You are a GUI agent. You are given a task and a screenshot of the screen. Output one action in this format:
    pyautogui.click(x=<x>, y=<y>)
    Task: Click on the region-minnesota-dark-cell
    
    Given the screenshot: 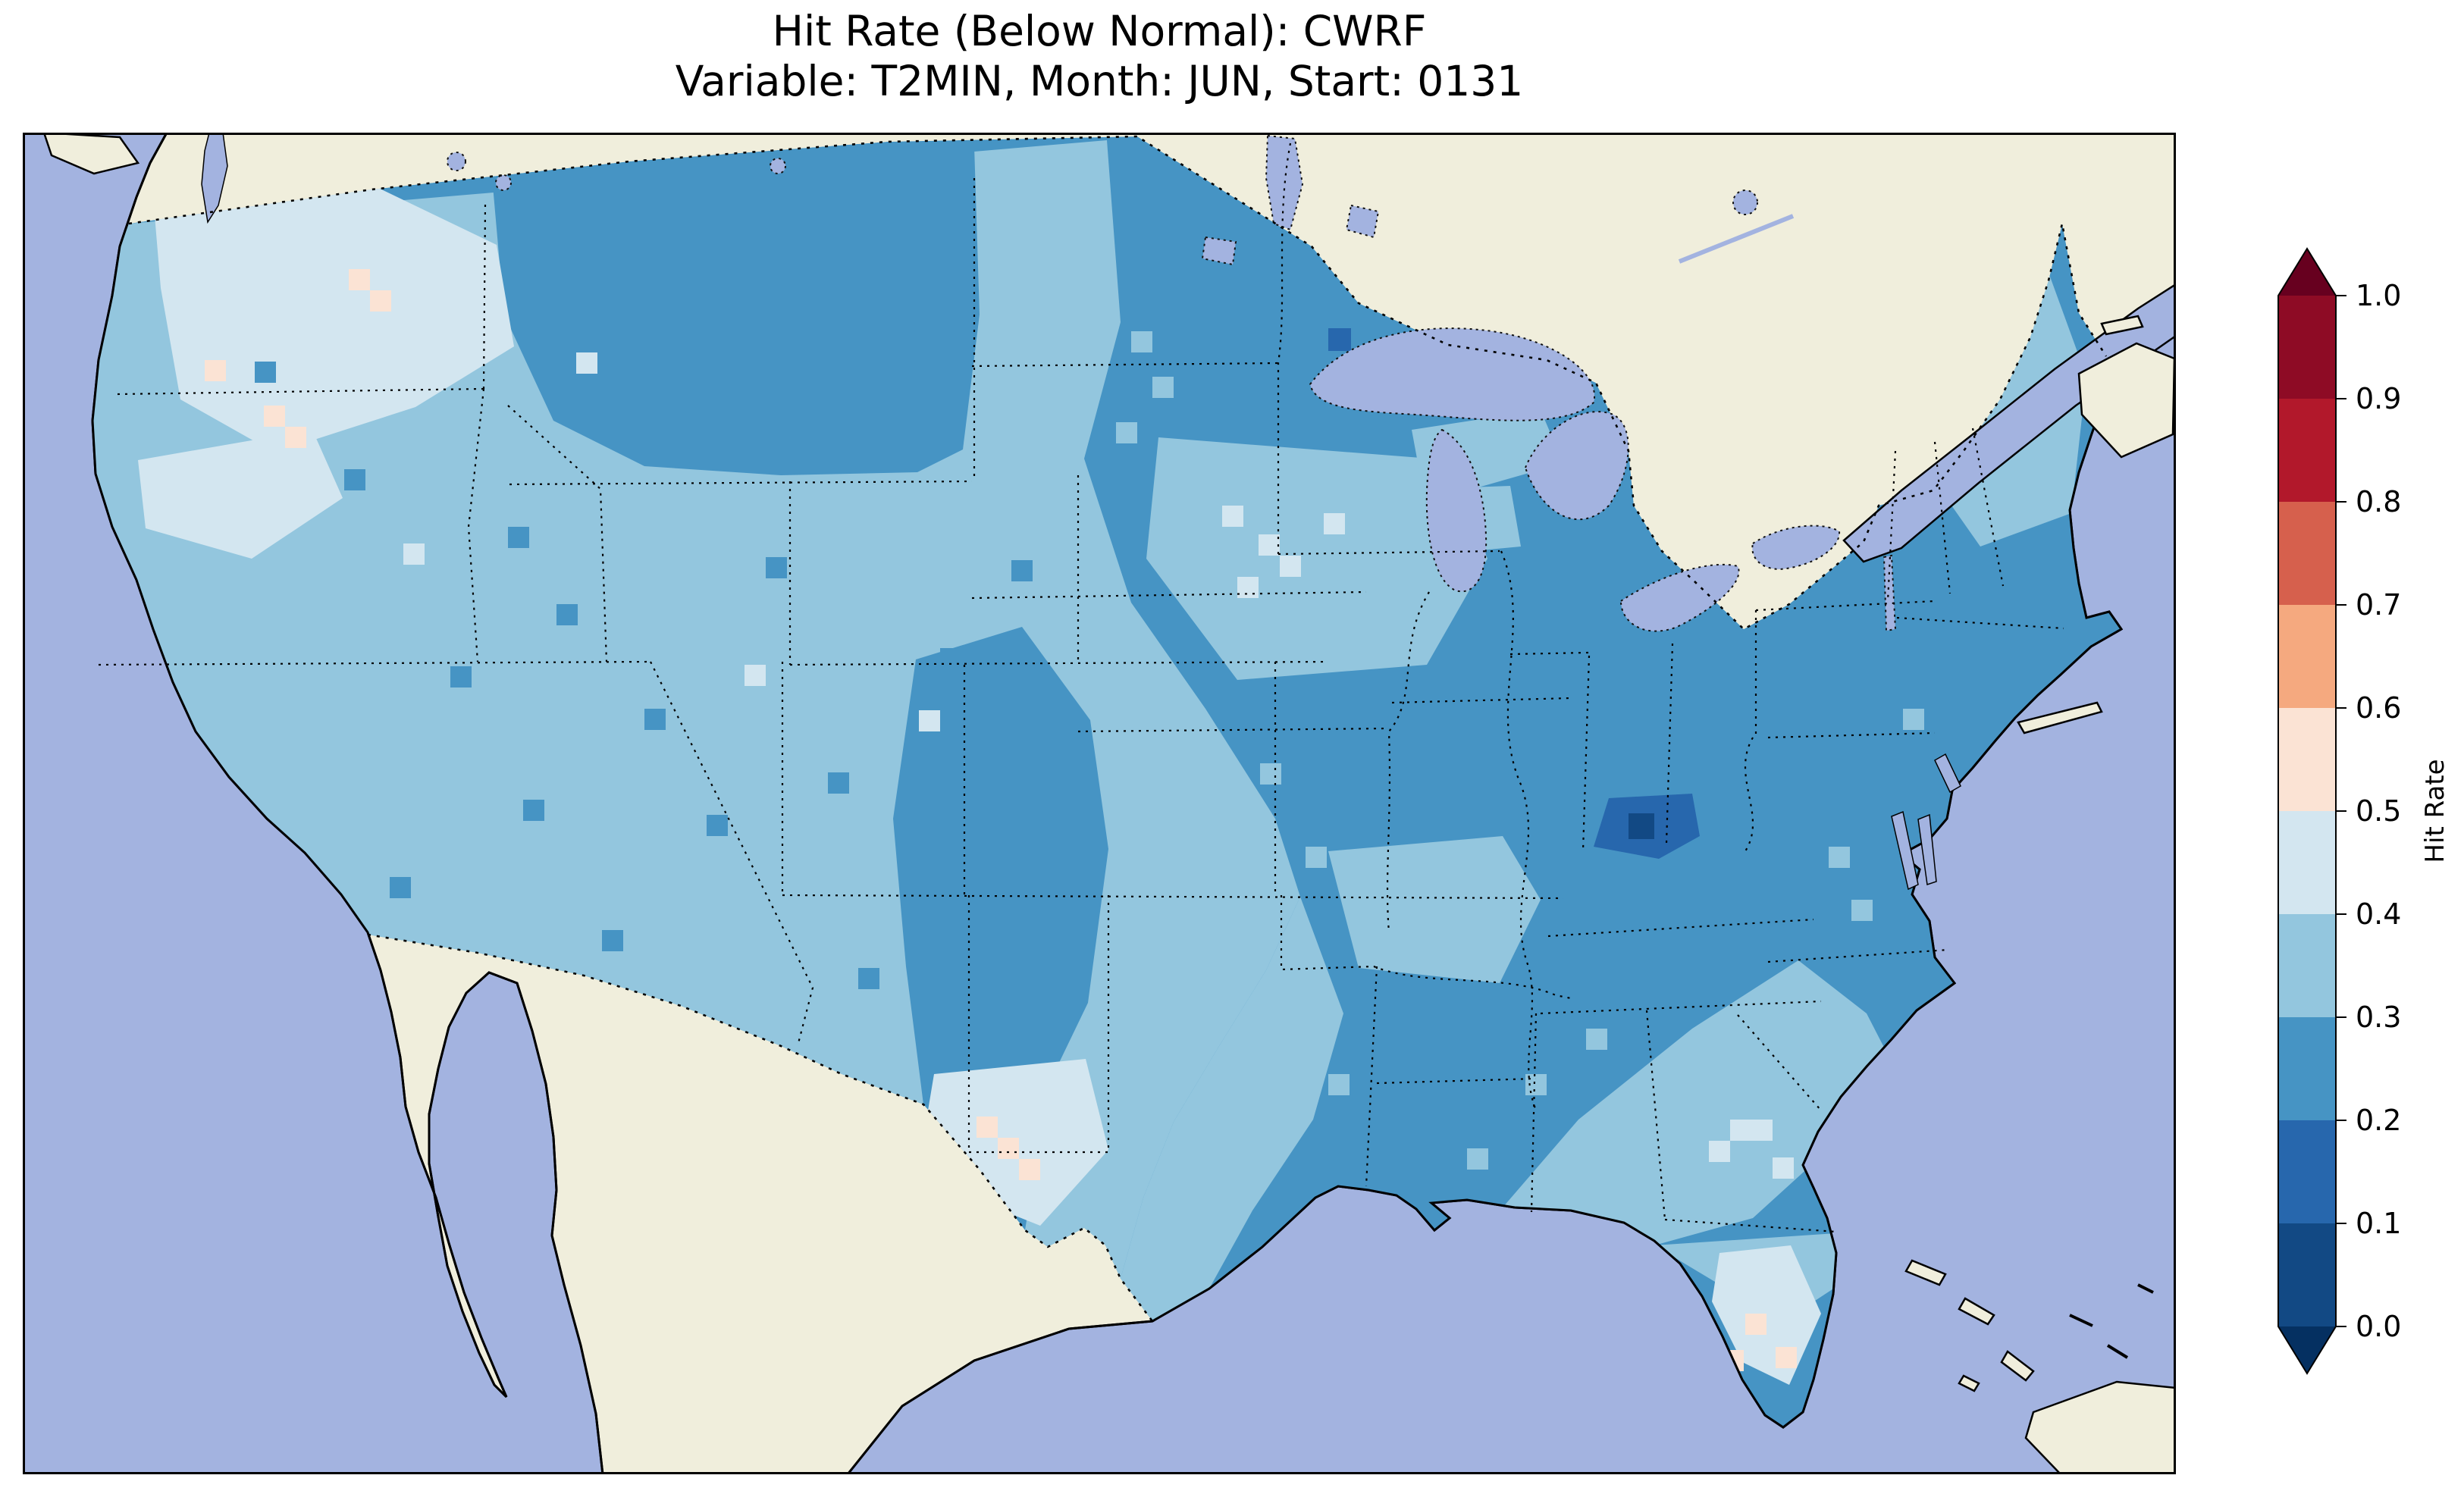 What is the action you would take?
    pyautogui.click(x=1340, y=339)
    